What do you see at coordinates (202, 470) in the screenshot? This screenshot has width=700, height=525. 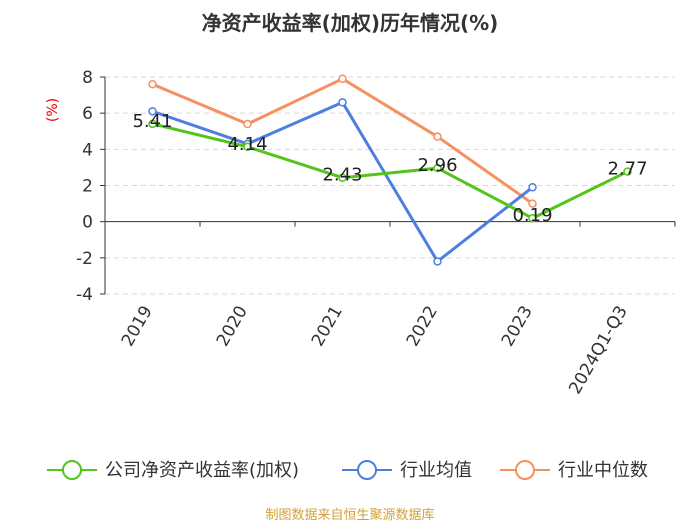 I see `legend-label: 公司净资产收益率(加权)` at bounding box center [202, 470].